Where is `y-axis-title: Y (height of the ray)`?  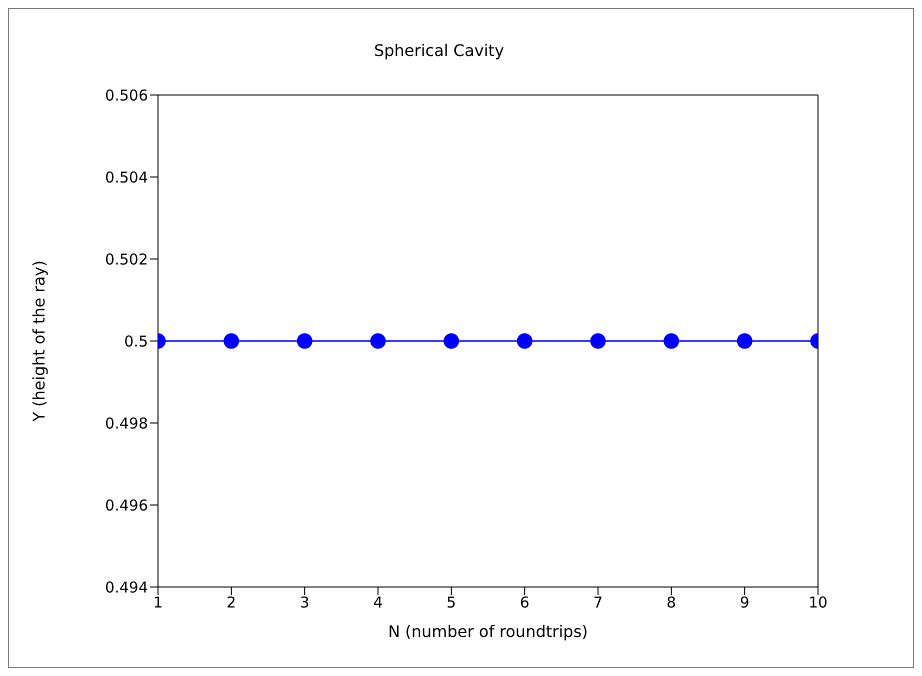 y-axis-title: Y (height of the ray) is located at coordinates (39, 341).